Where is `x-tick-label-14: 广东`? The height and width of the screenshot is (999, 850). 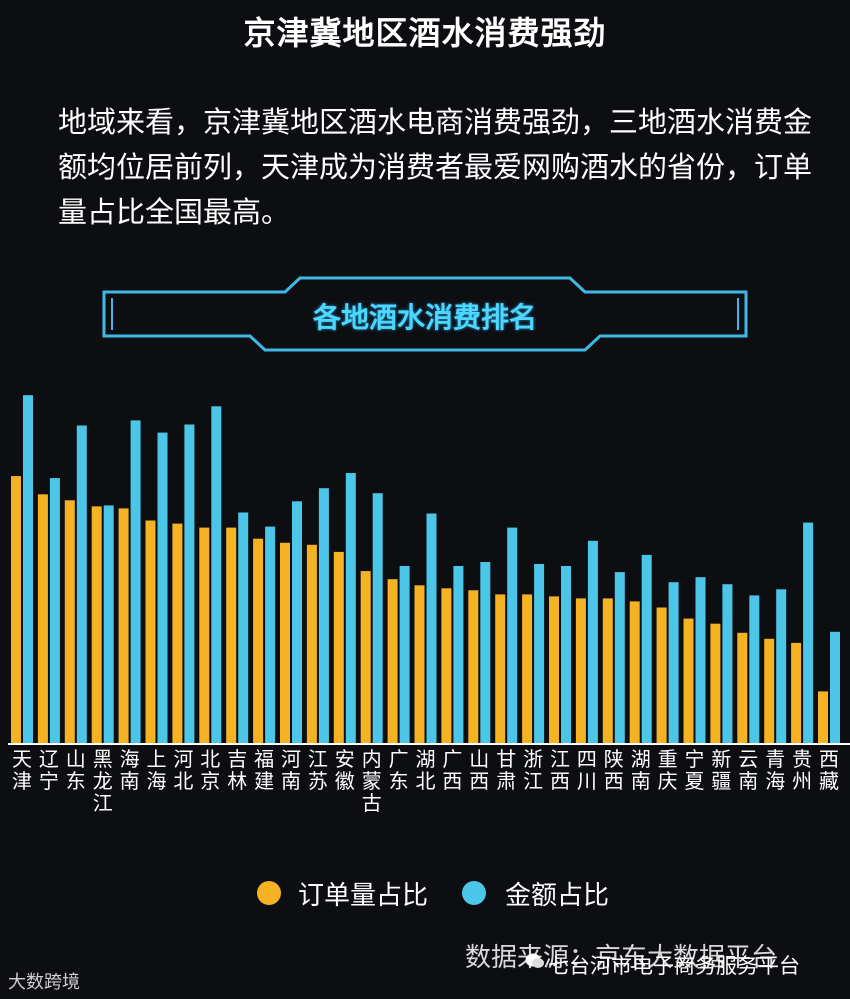
x-tick-label-14: 广东 is located at coordinates (399, 770).